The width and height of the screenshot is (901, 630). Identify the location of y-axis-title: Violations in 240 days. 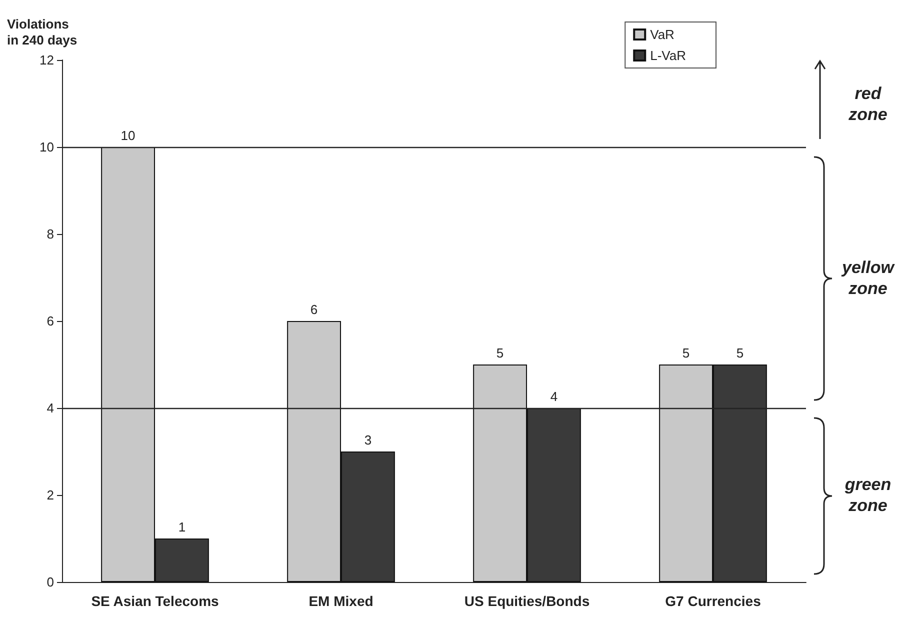
(42, 32).